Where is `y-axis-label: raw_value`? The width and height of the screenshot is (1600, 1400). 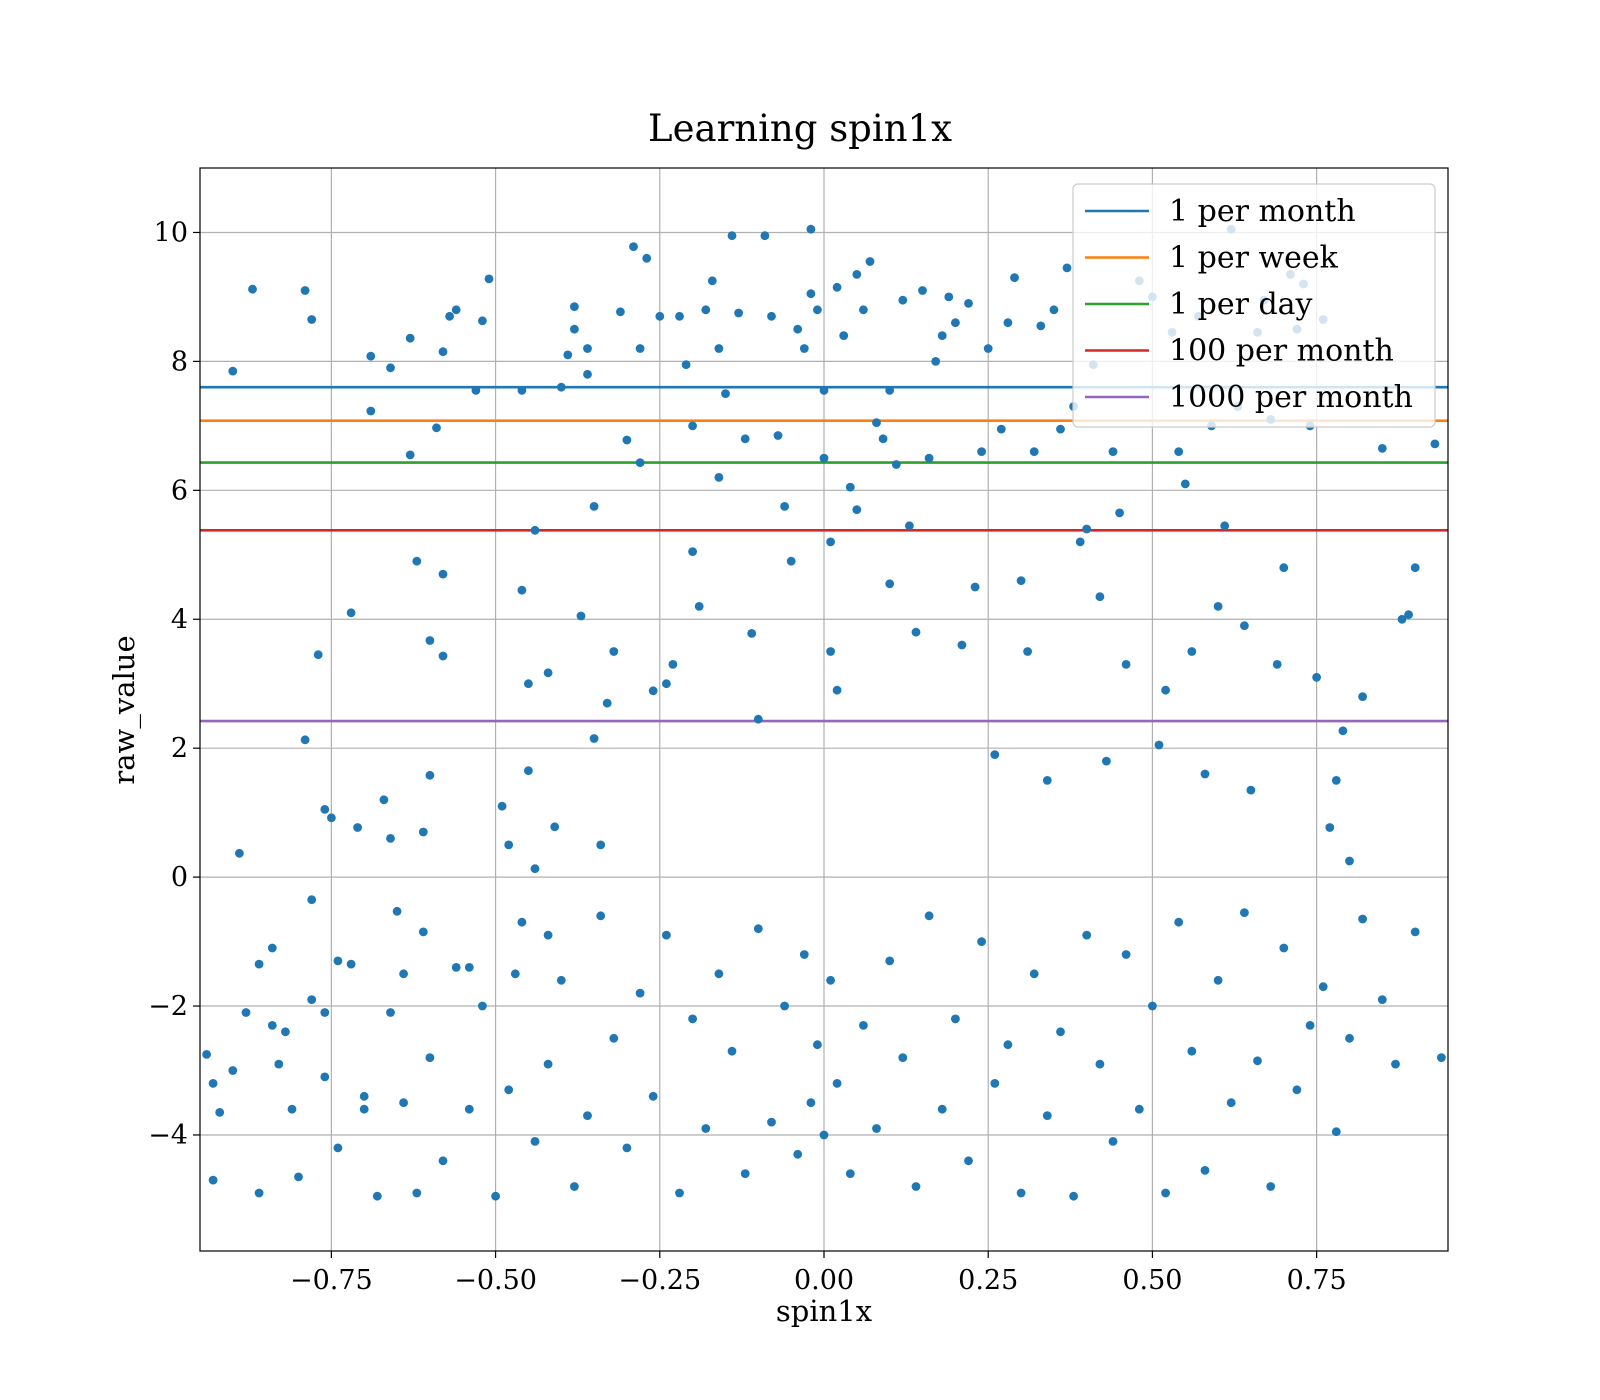
y-axis-label: raw_value is located at coordinates (124, 709).